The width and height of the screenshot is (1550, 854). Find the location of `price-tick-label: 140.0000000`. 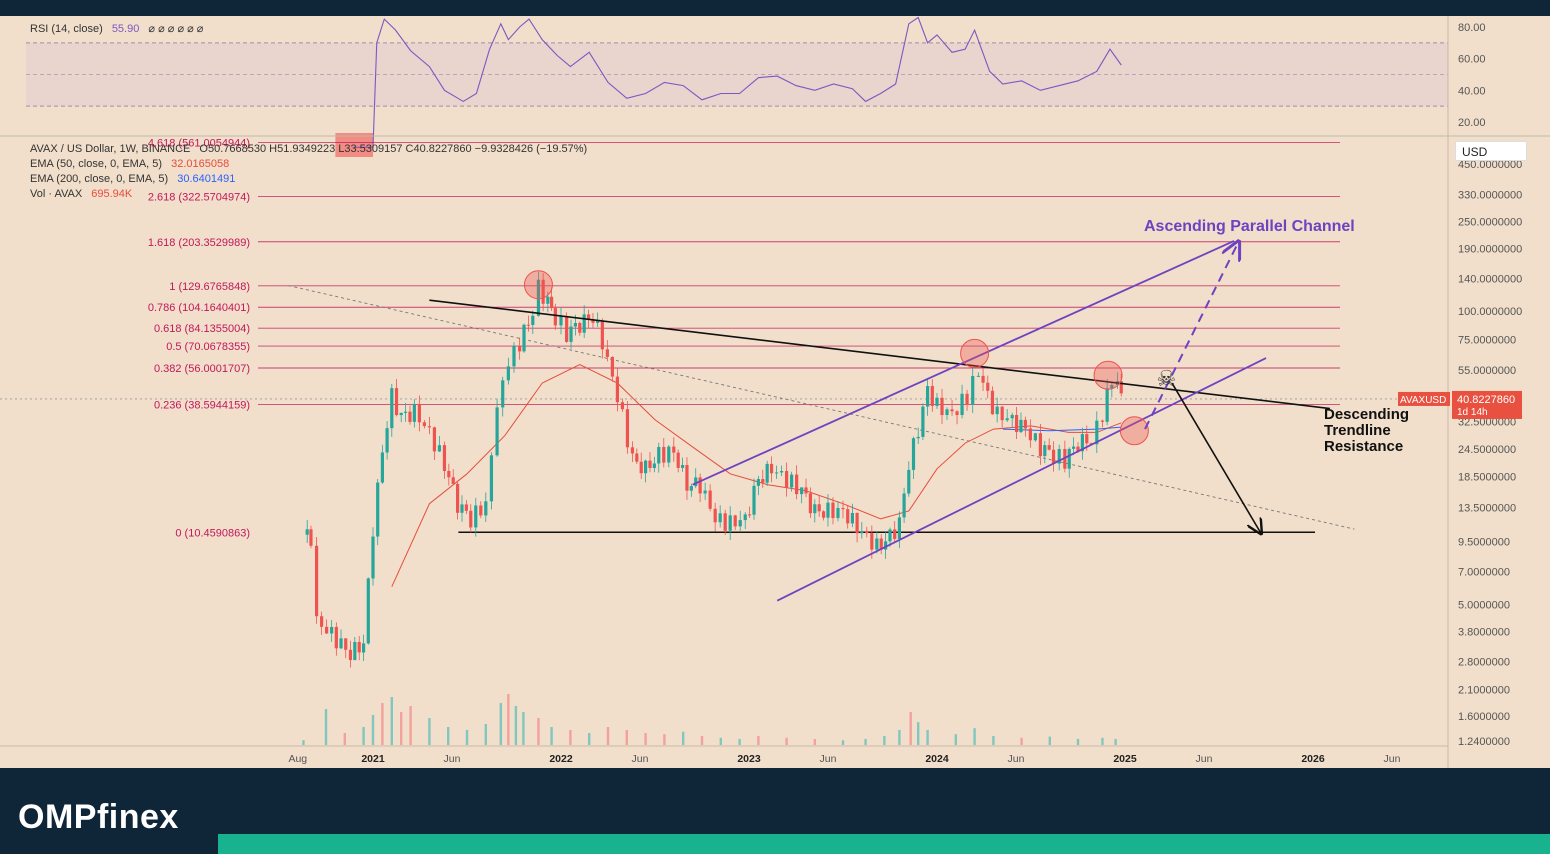

price-tick-label: 140.0000000 is located at coordinates (1490, 279).